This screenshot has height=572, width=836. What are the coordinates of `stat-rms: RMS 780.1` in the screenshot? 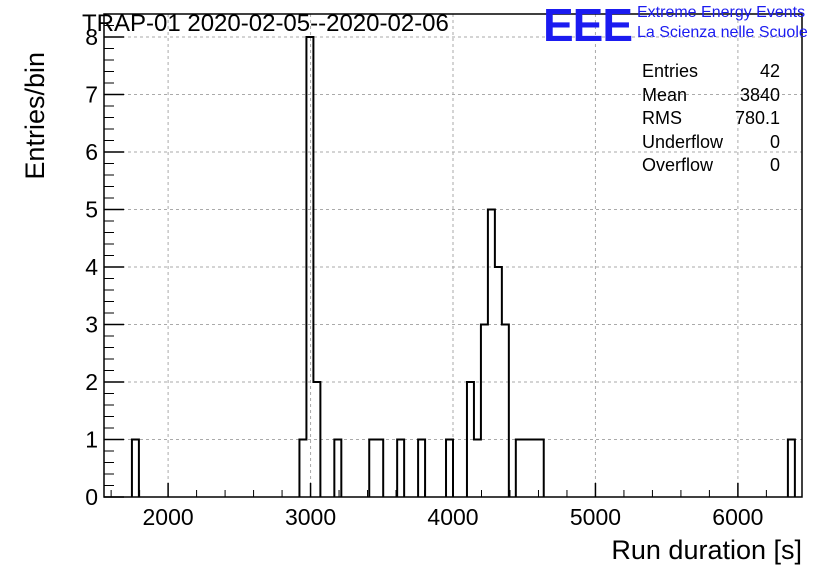 It's located at (711, 119).